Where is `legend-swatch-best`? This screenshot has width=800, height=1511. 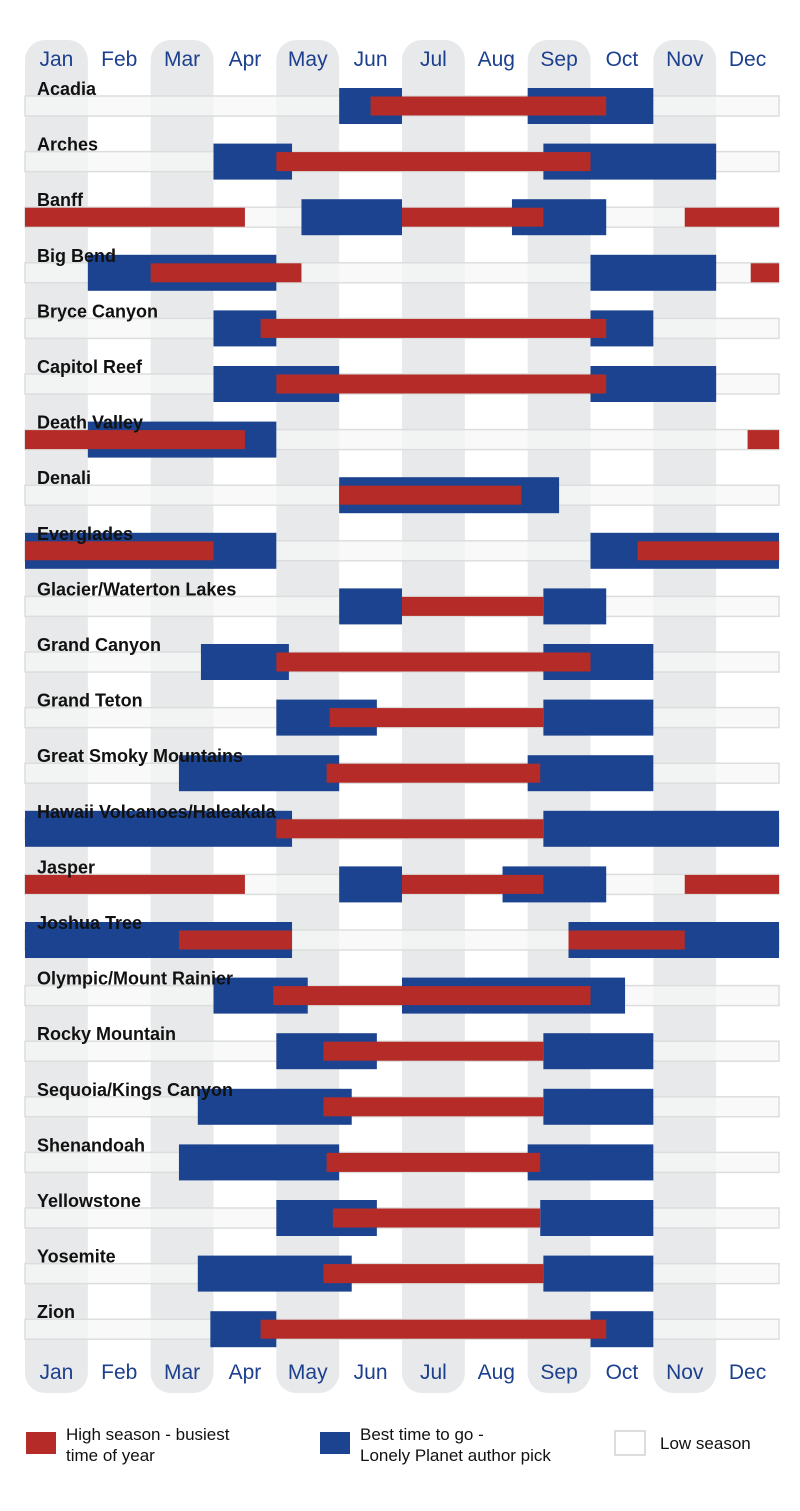
legend-swatch-best is located at coordinates (335, 1443).